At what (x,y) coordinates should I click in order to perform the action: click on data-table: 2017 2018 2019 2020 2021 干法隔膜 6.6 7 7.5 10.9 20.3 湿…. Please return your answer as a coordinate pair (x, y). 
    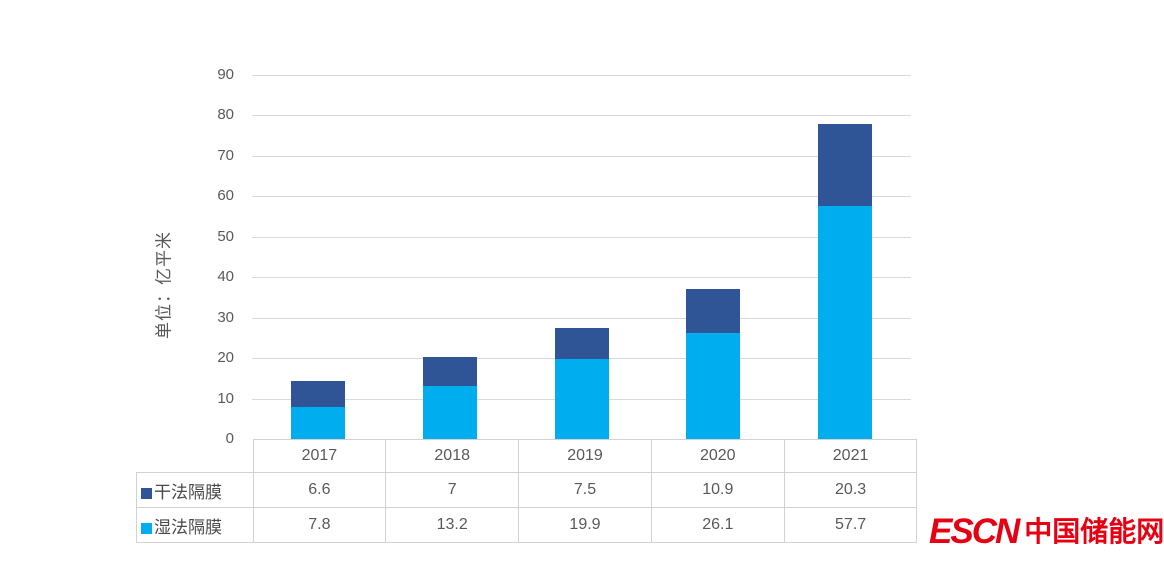
    Looking at the image, I should click on (527, 491).